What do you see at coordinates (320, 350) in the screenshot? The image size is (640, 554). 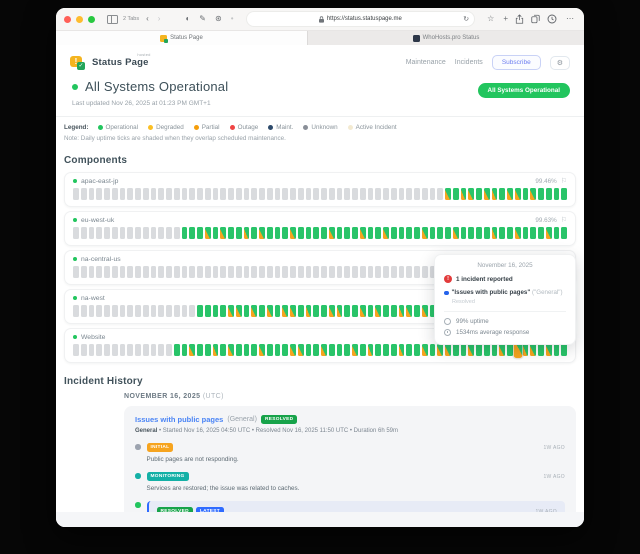 I see `uptime-ticks` at bounding box center [320, 350].